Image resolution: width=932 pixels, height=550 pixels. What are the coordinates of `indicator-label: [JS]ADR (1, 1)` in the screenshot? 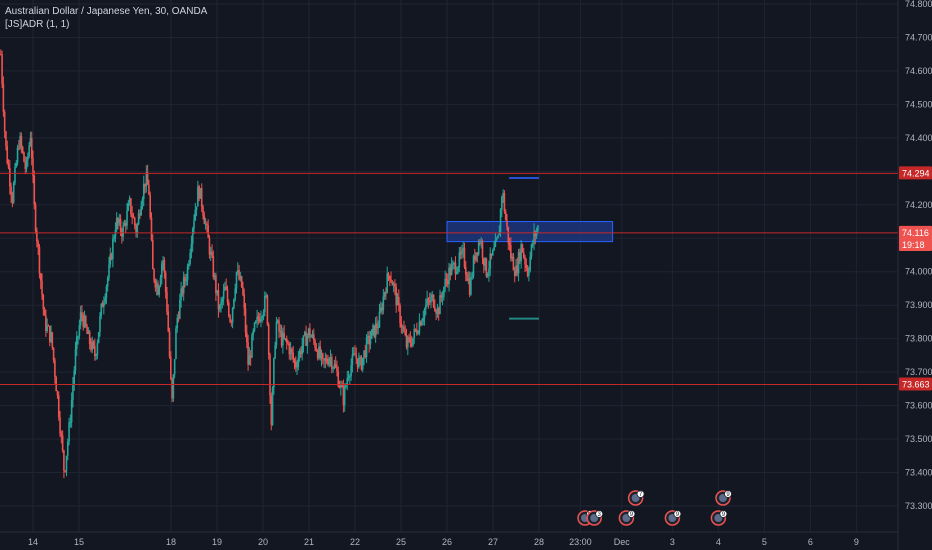 It's located at (37, 24).